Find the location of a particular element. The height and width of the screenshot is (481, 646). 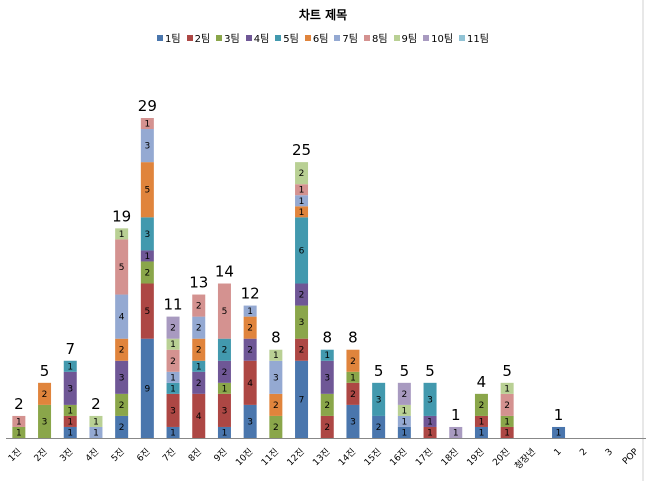

x-tick-label: 10진 is located at coordinates (245, 457).